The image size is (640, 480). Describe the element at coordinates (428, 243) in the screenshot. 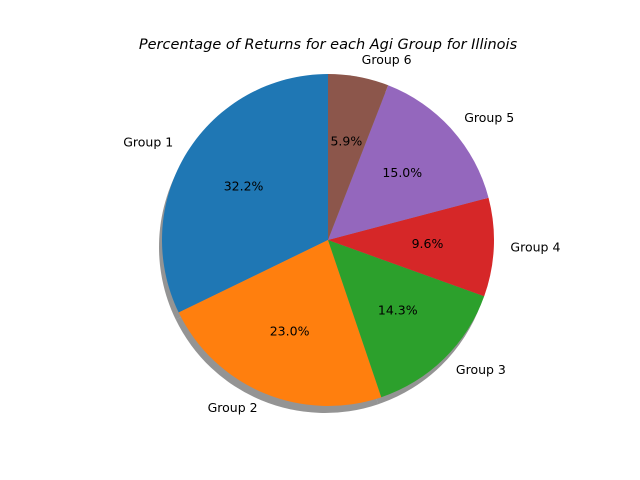

I see `slice-percent-group-4: 9.6%` at that location.